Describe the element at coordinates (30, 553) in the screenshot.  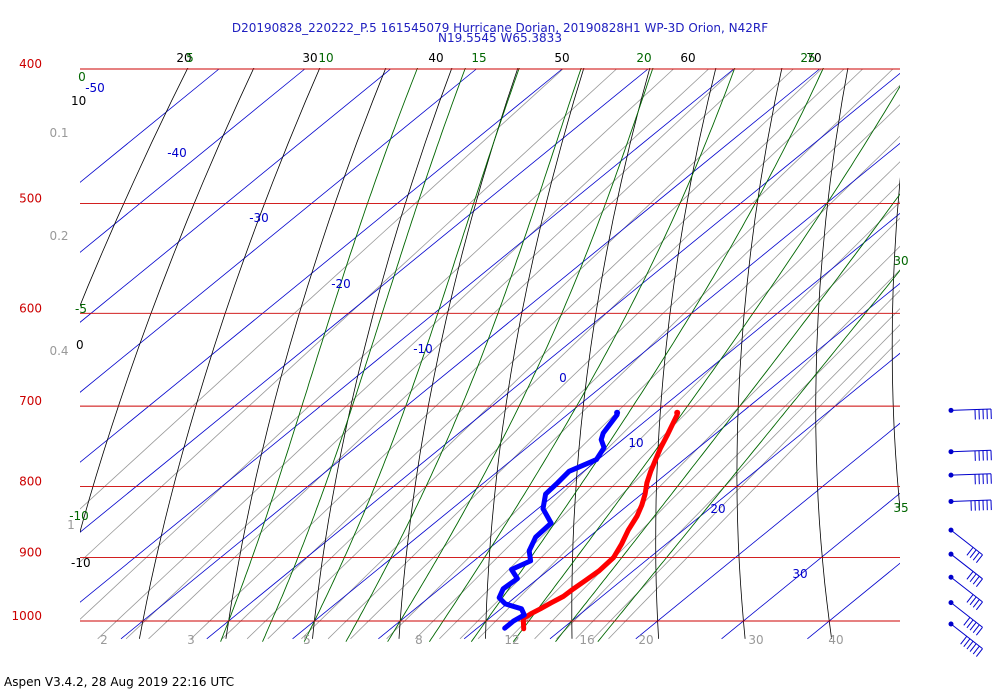
I see `isobar-label: 900` at that location.